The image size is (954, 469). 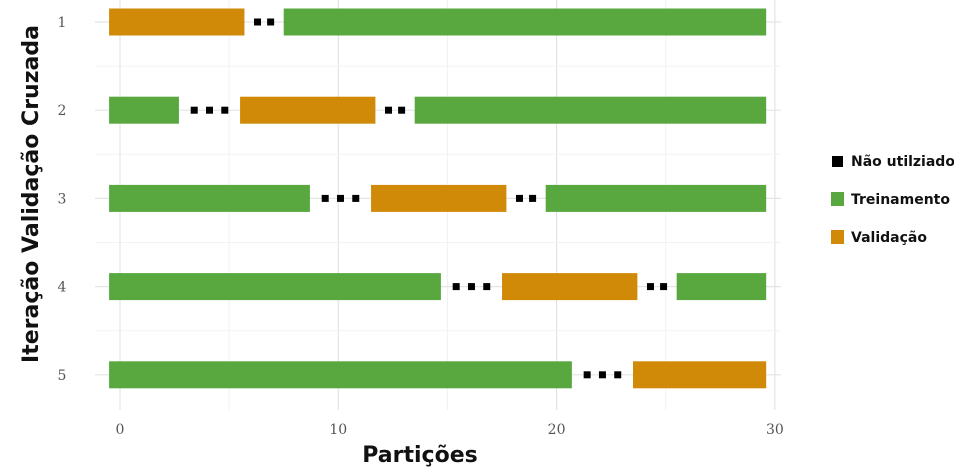 I want to click on legend: Não utilziado Treinamento Validação, so click(x=892, y=200).